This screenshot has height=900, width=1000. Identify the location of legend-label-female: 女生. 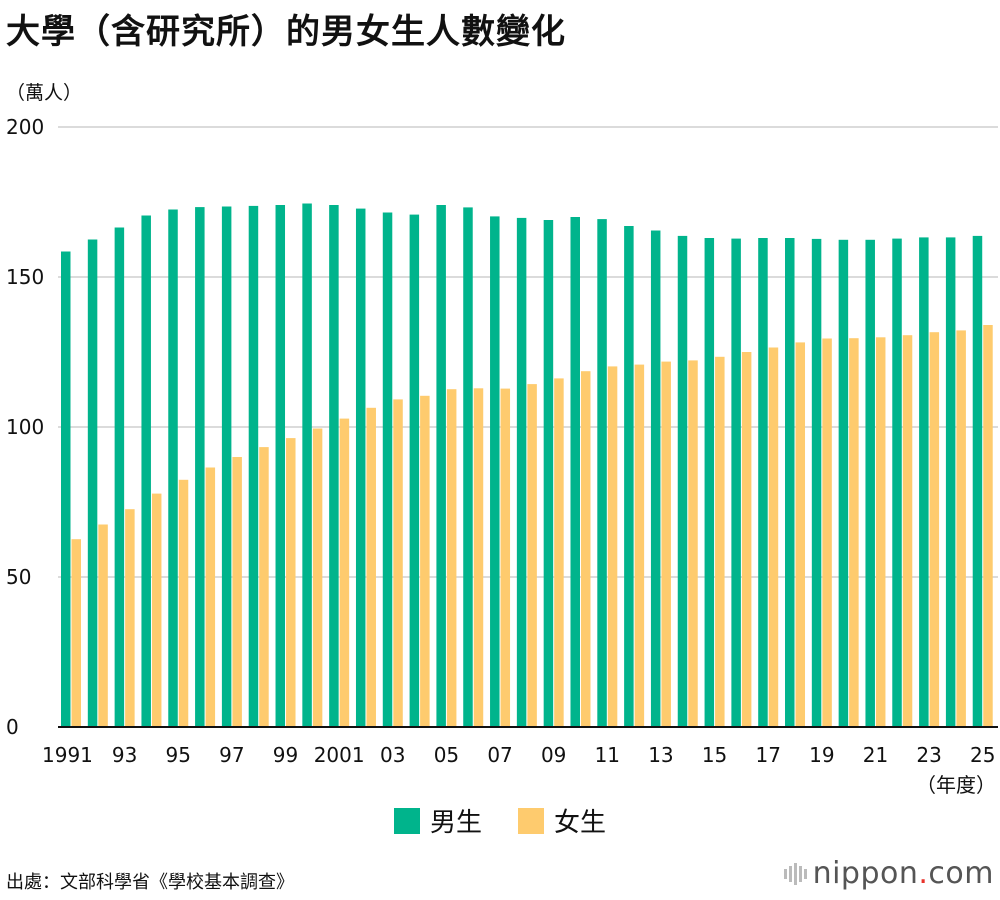
(580, 823).